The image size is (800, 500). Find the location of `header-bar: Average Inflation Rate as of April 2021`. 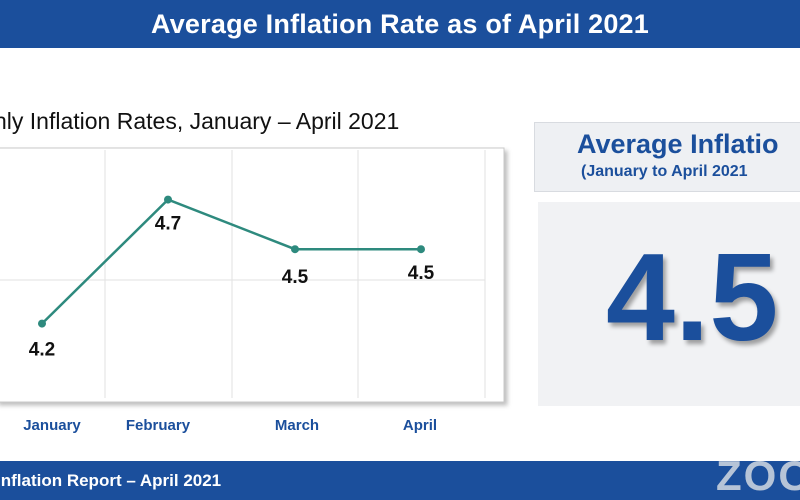

header-bar: Average Inflation Rate as of April 2021 is located at coordinates (400, 24).